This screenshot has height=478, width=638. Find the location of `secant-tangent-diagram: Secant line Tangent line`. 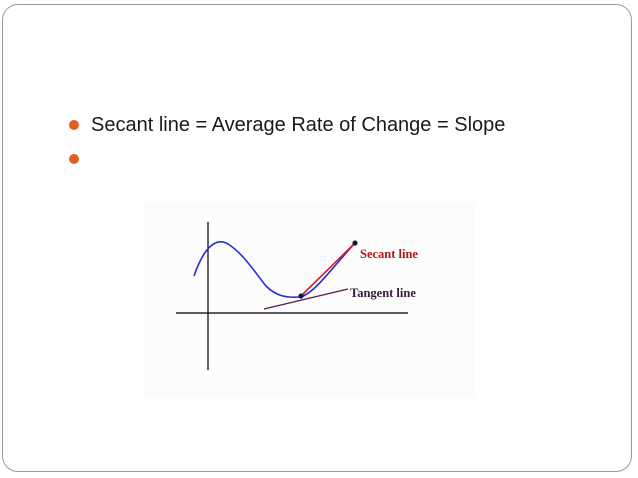

secant-tangent-diagram: Secant line Tangent line is located at coordinates (297, 296).